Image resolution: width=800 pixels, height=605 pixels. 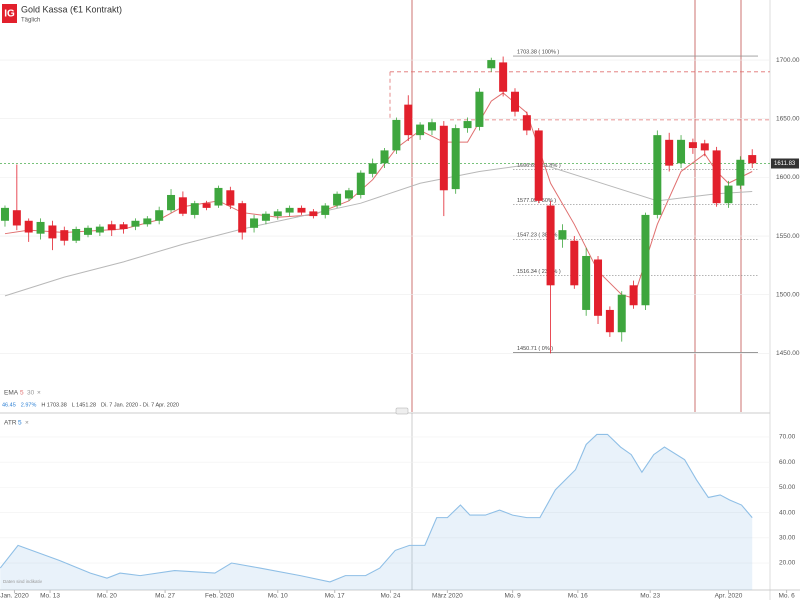 What do you see at coordinates (787, 512) in the screenshot?
I see `y-tick-label: 40.00` at bounding box center [787, 512].